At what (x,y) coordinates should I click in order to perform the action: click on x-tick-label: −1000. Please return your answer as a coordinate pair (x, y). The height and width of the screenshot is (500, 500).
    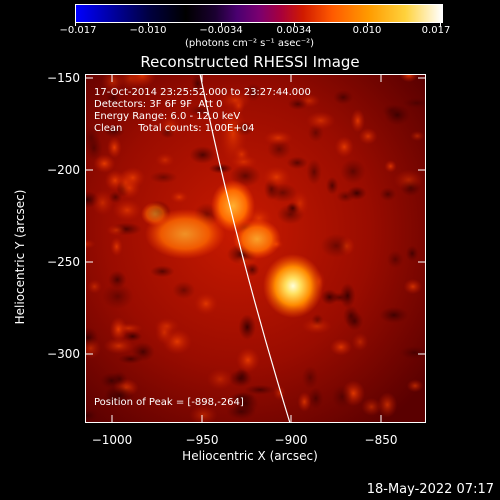
    Looking at the image, I should click on (112, 440).